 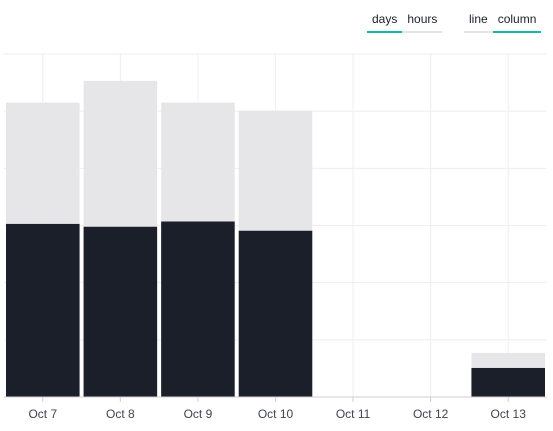 I want to click on x-tick-label: Oct 8, so click(x=120, y=414).